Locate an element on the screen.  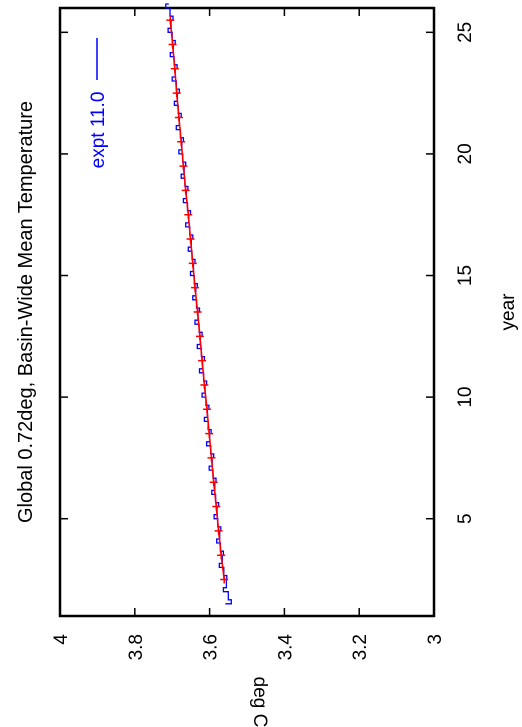
x-tick-label: 25 is located at coordinates (465, 32).